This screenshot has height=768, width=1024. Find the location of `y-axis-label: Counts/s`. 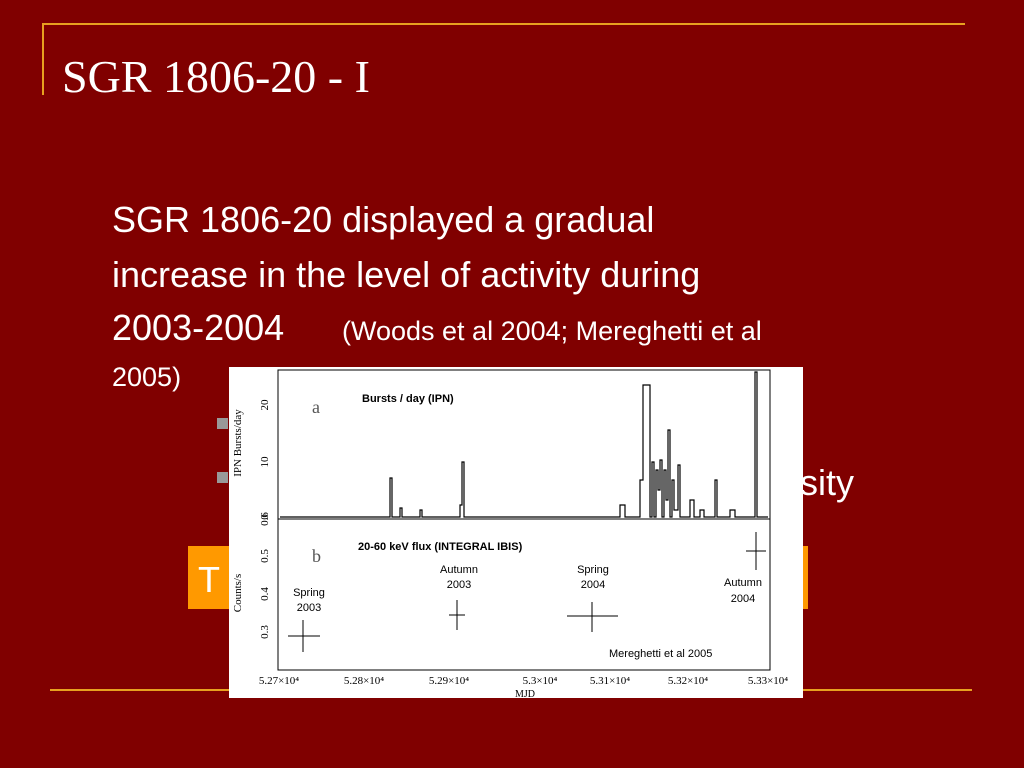

y-axis-label: Counts/s is located at coordinates (238, 593).